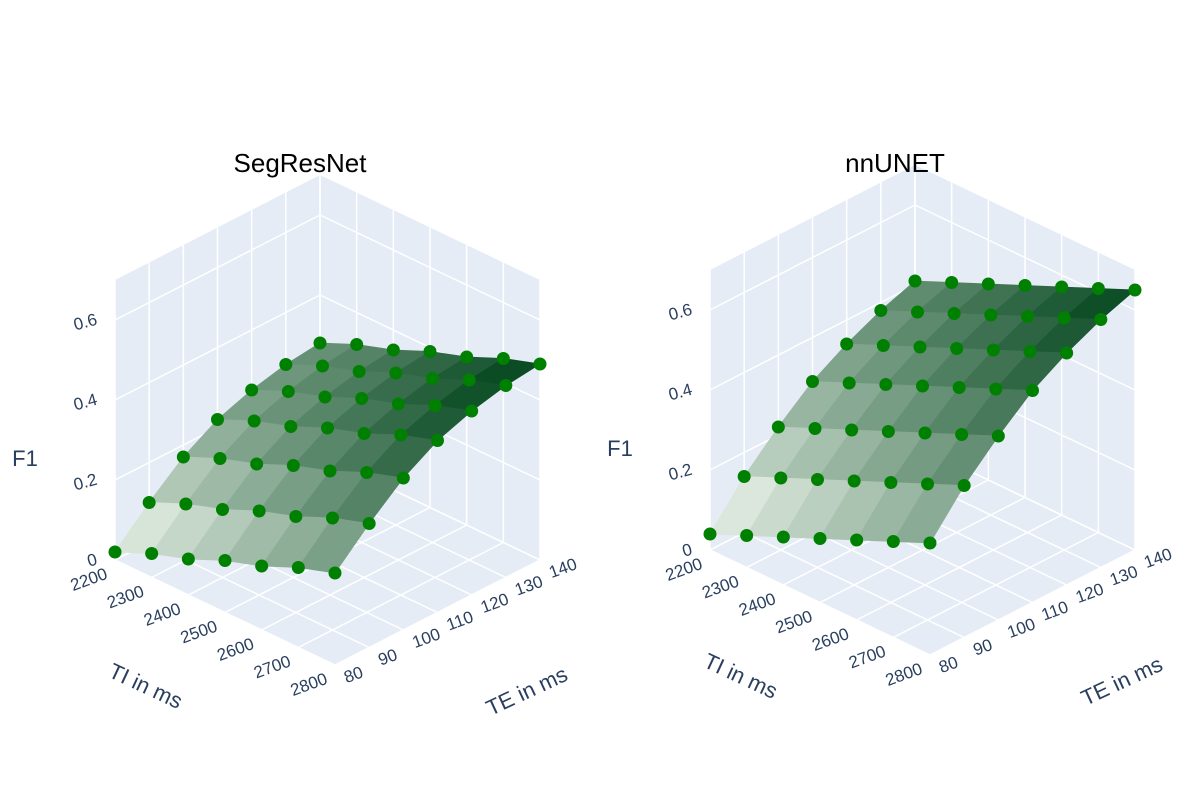 Image resolution: width=1200 pixels, height=805 pixels. I want to click on y-tick-label: 110, so click(460, 620).